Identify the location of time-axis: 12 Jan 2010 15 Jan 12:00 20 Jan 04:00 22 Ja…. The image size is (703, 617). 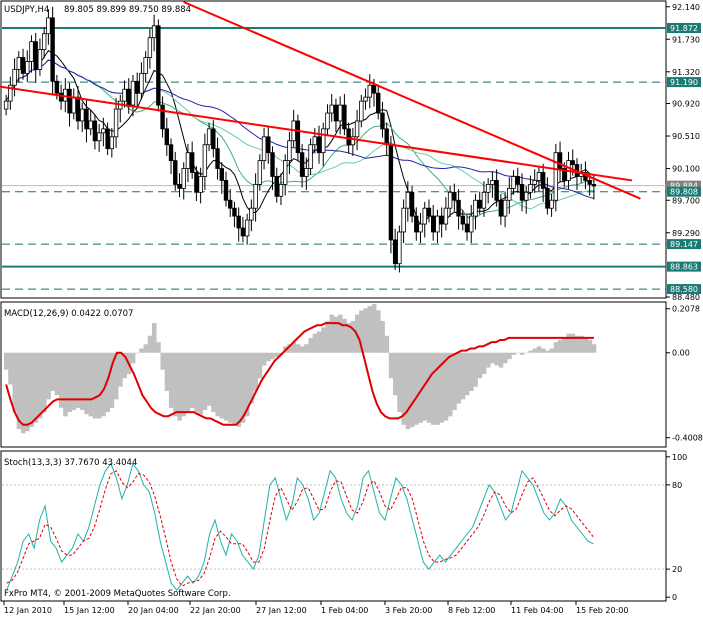
(315, 608).